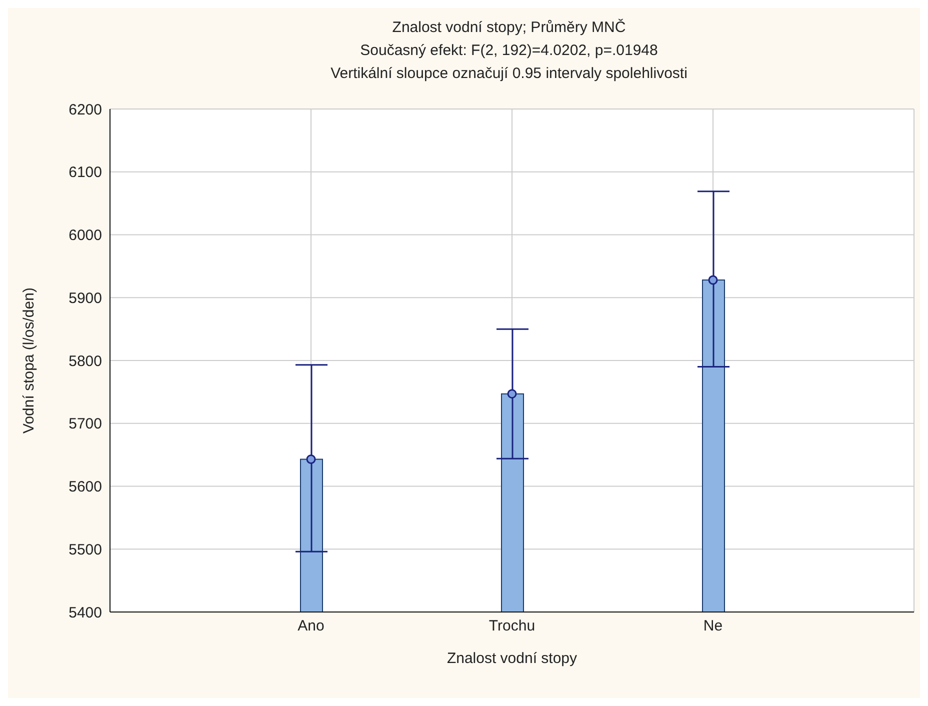  What do you see at coordinates (85, 487) in the screenshot?
I see `y-tick-label: 5600` at bounding box center [85, 487].